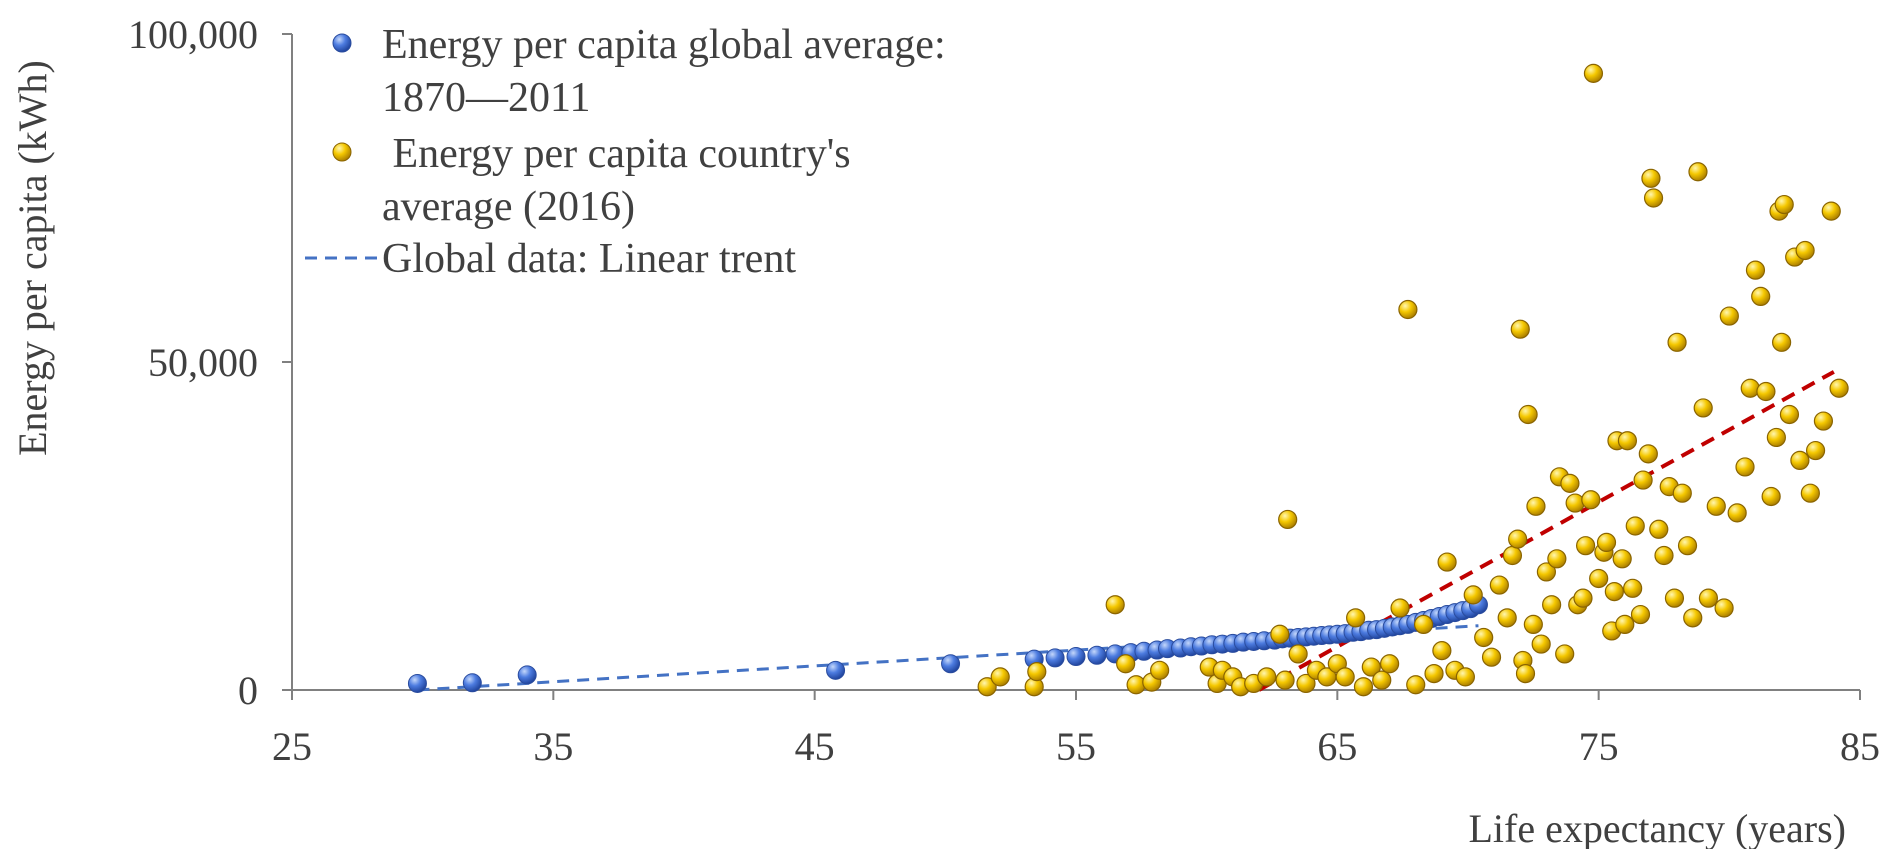 This screenshot has height=854, width=1881. I want to click on y-tick-label: 50,000, so click(203, 362).